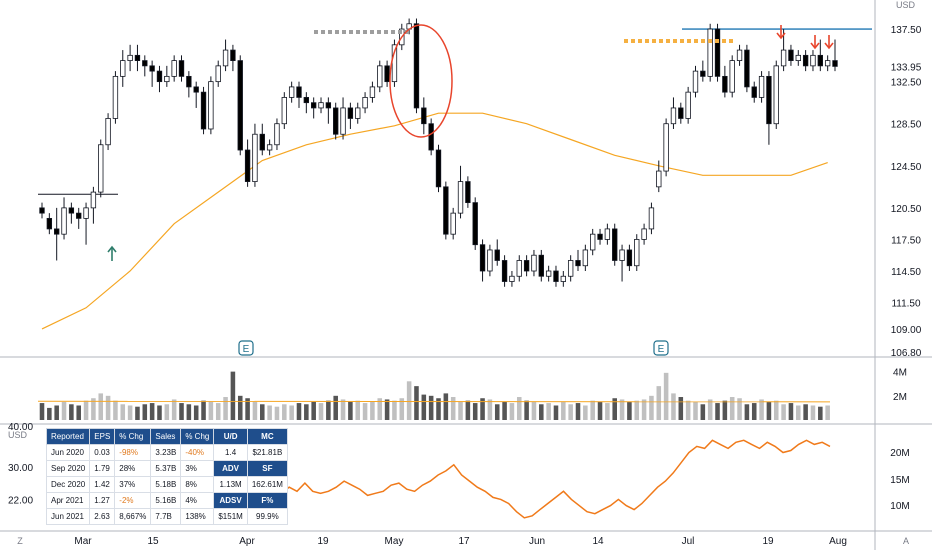 This screenshot has width=932, height=555. Describe the element at coordinates (899, 480) in the screenshot. I see `rs-volume-tick-label: 15M` at that location.